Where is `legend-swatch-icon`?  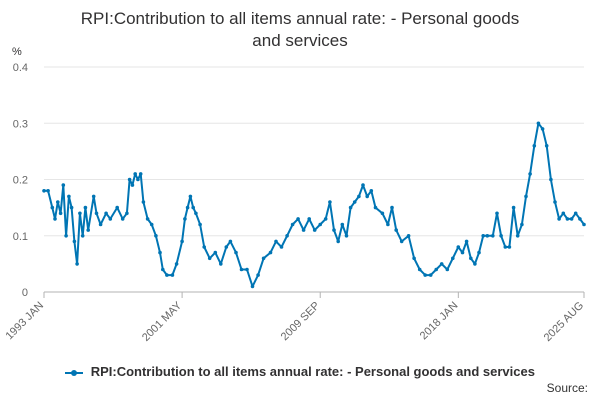
legend-swatch-icon is located at coordinates (74, 373).